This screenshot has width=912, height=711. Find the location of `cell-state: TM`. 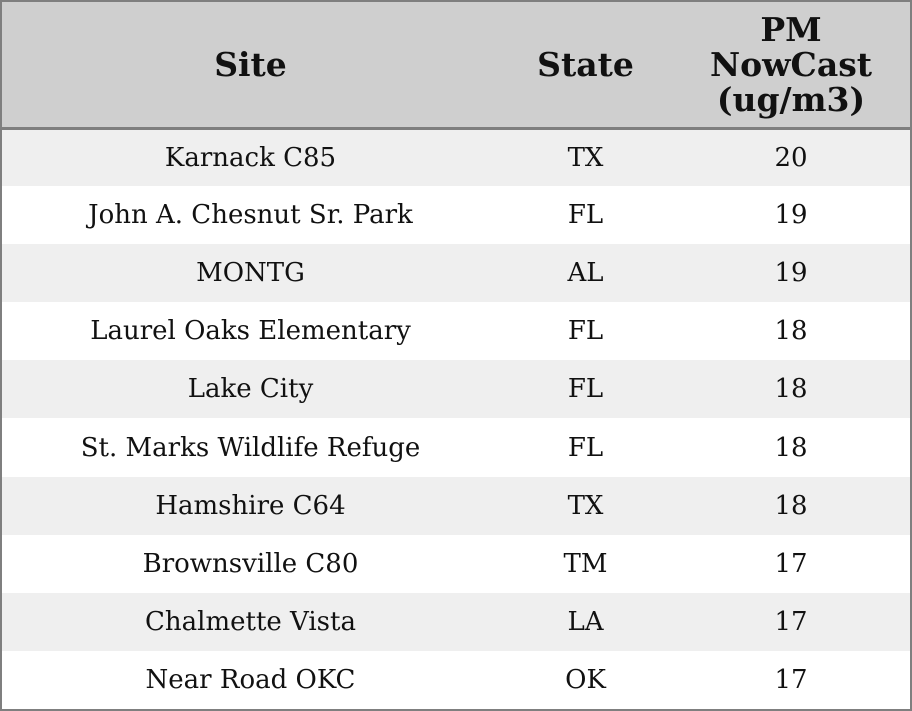

cell-state: TM is located at coordinates (585, 563).